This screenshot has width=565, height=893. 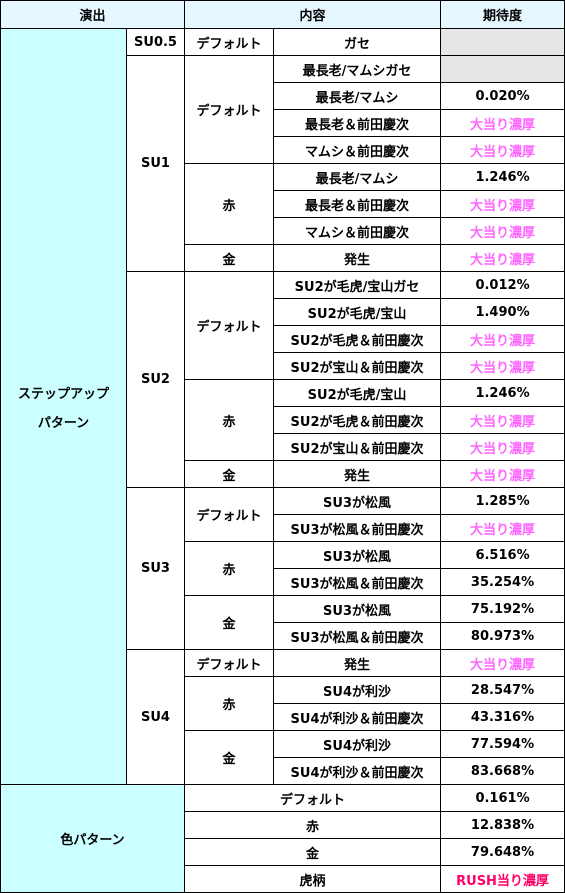 I want to click on value-cell: 83.668%, so click(x=502, y=771).